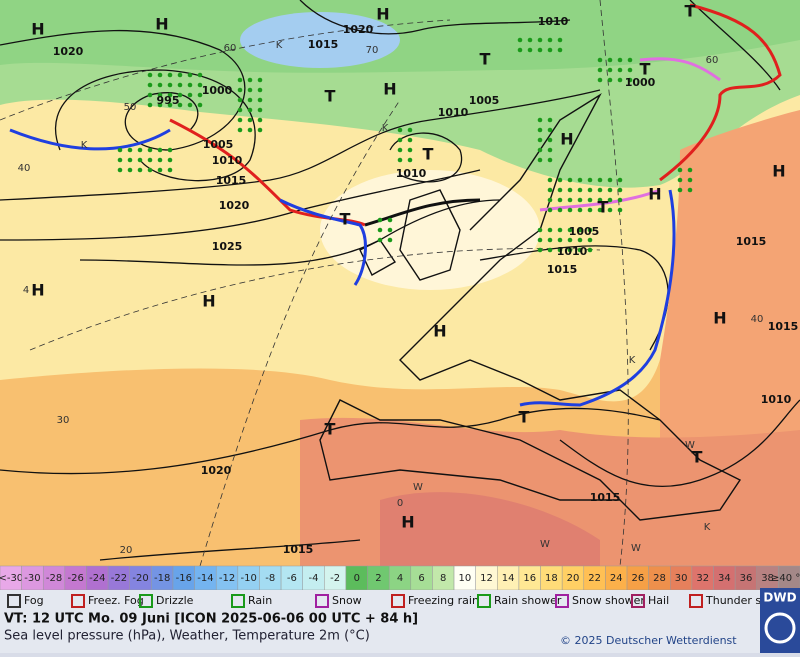 This screenshot has height=657, width=800. Describe the element at coordinates (347, 600) in the screenshot. I see `legend-label: Snow` at that location.